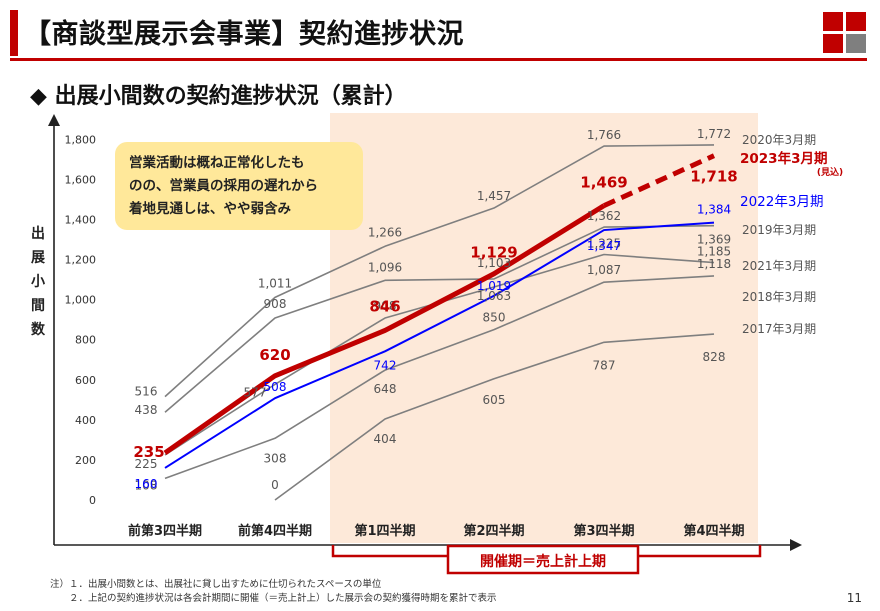 This screenshot has width=880, height=611. Describe the element at coordinates (854, 598) in the screenshot. I see `page-number: 11` at that location.